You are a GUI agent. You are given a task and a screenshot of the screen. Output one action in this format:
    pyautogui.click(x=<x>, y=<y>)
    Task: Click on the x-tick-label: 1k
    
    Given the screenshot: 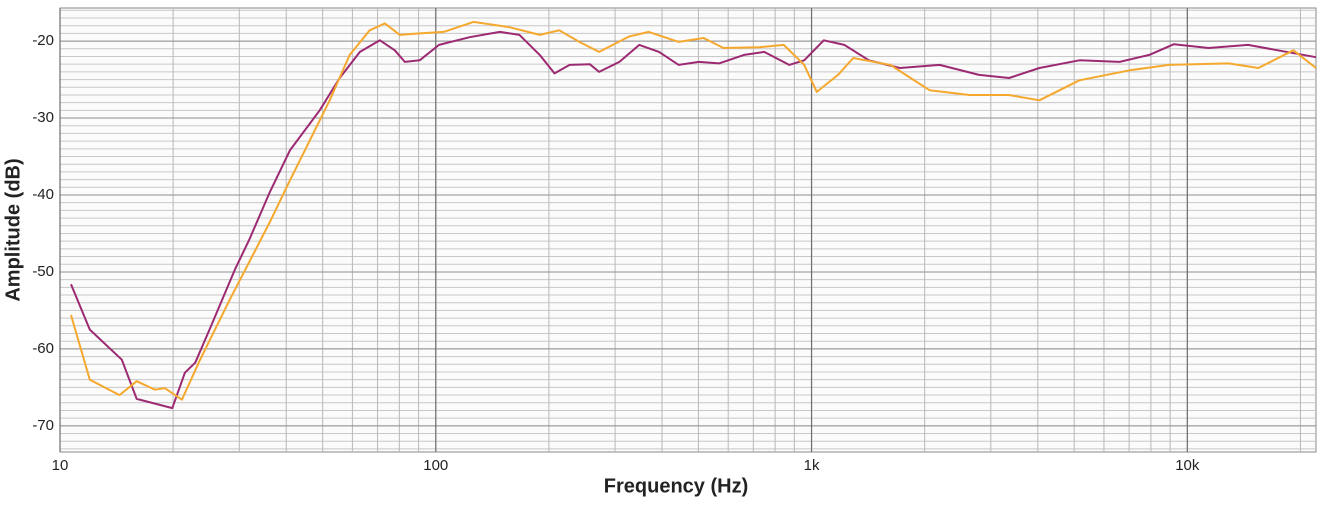 What is the action you would take?
    pyautogui.click(x=812, y=465)
    